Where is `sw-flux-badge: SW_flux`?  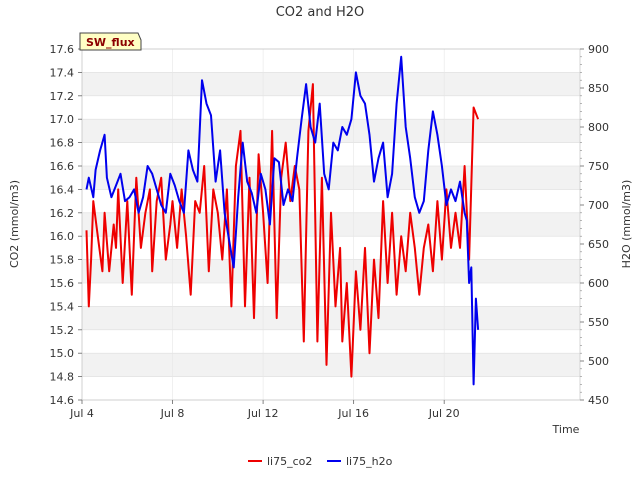 sw-flux-badge: SW_flux is located at coordinates (110, 41).